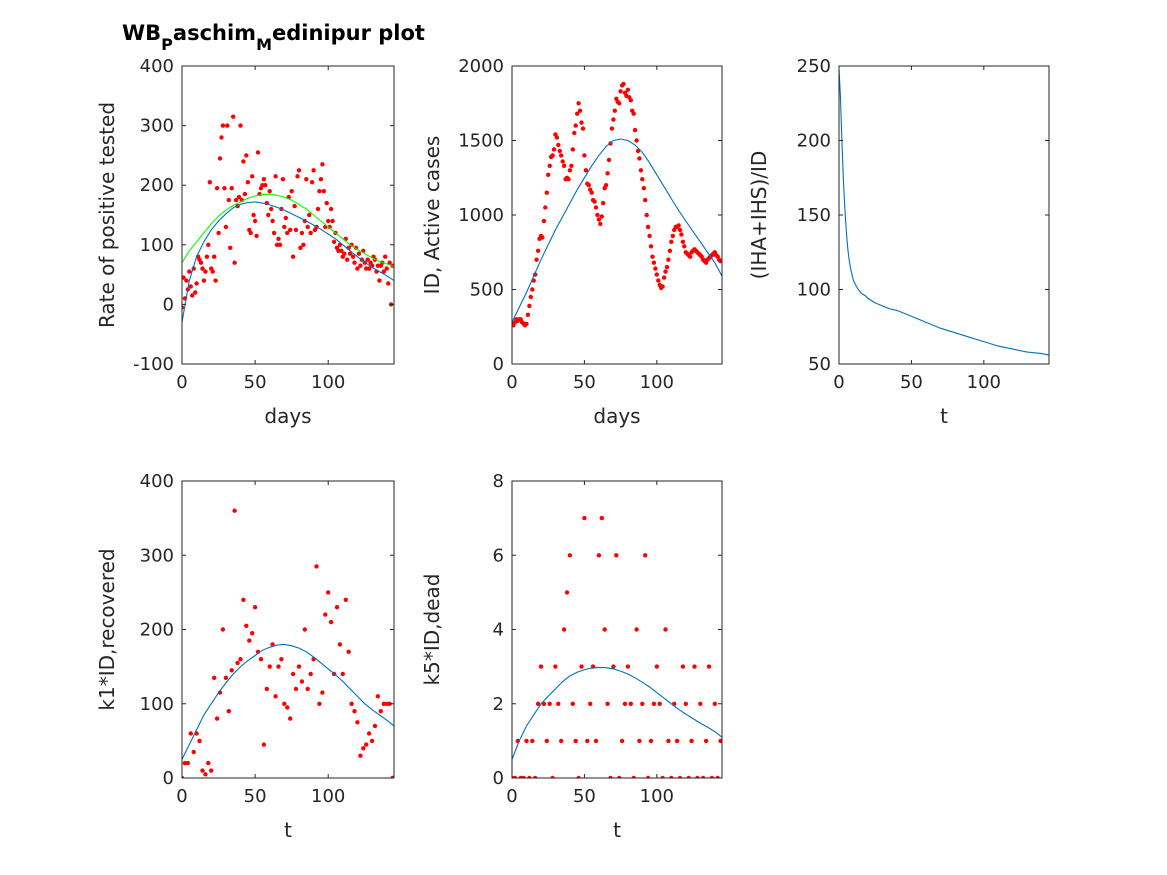 The image size is (1167, 875). Describe the element at coordinates (157, 126) in the screenshot. I see `y-tick-label: 300` at that location.